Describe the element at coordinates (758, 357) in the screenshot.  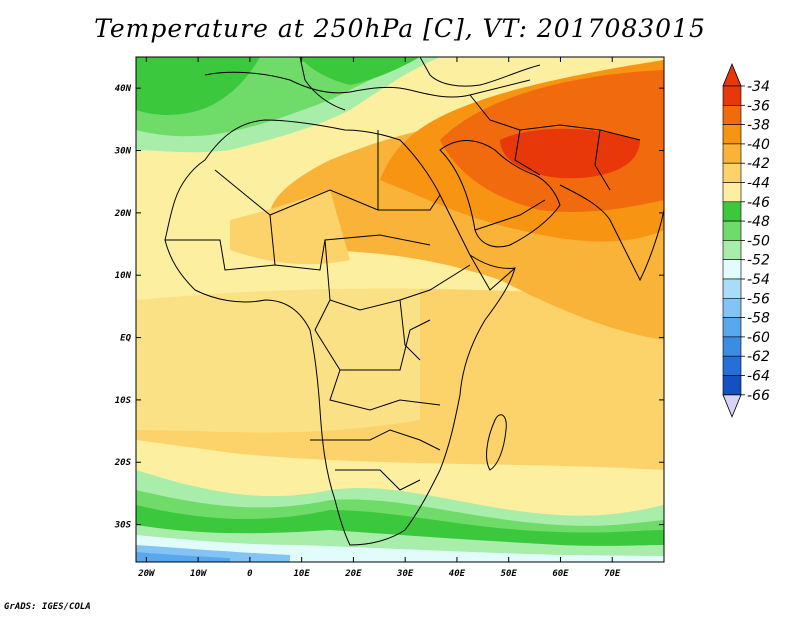
I see `colorbar-label: -62` at that location.